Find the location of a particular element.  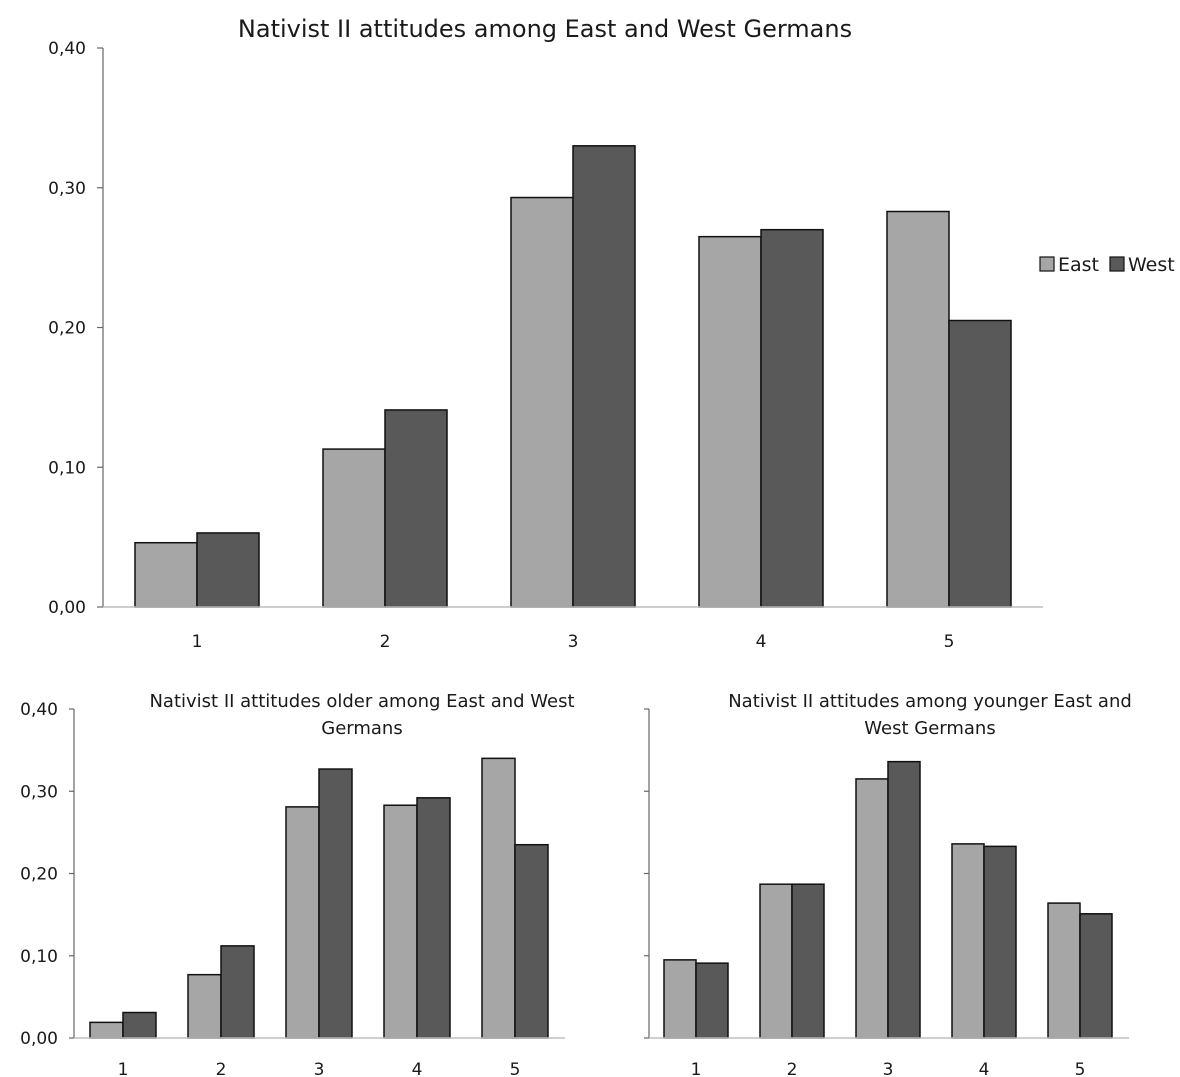

chart-title-line: Germans is located at coordinates (361, 728).